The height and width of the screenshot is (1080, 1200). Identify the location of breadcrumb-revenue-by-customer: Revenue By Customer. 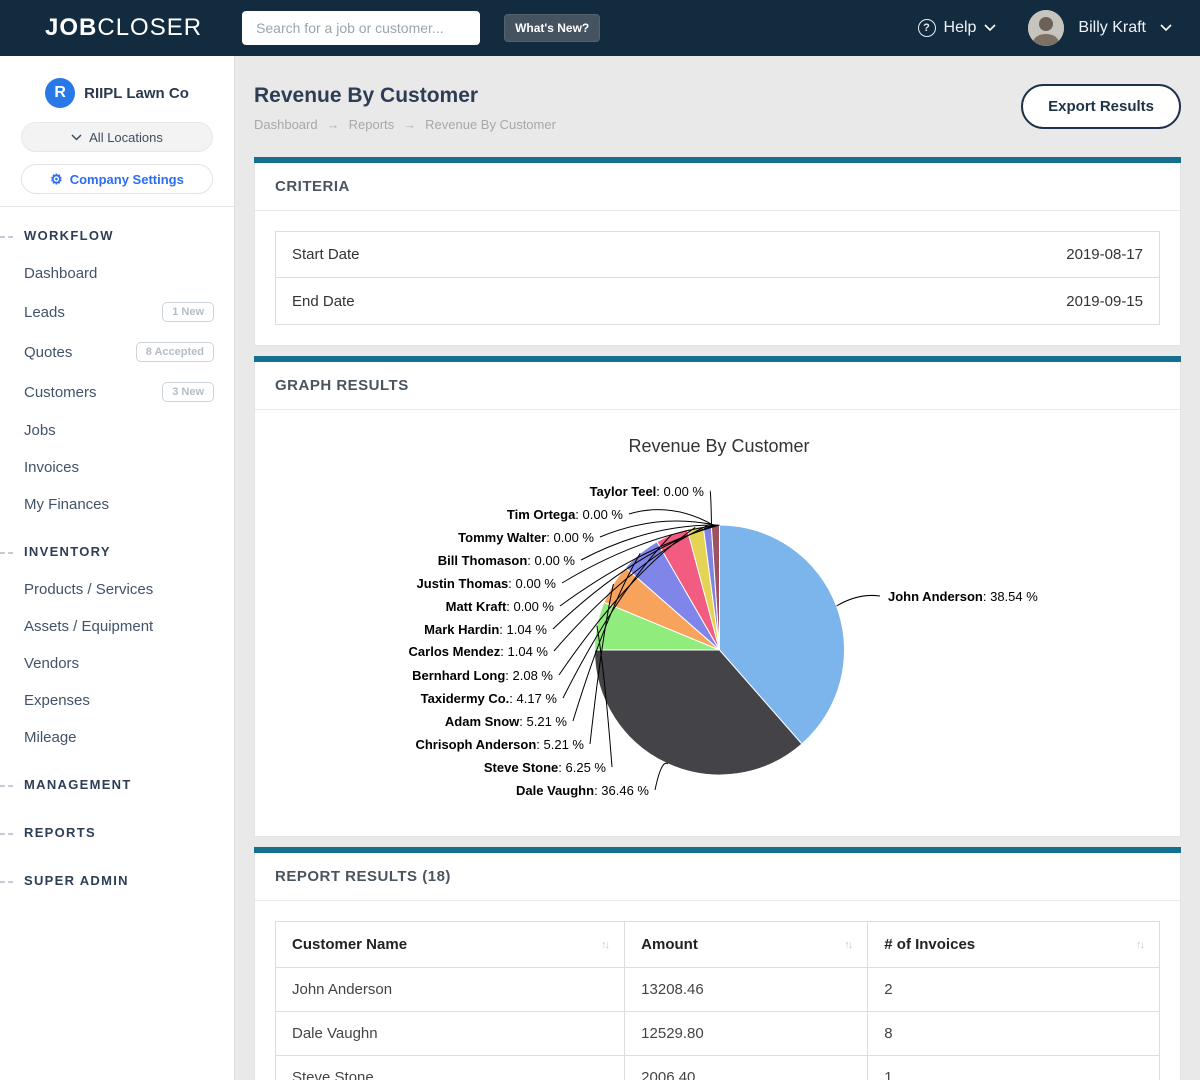
(490, 124).